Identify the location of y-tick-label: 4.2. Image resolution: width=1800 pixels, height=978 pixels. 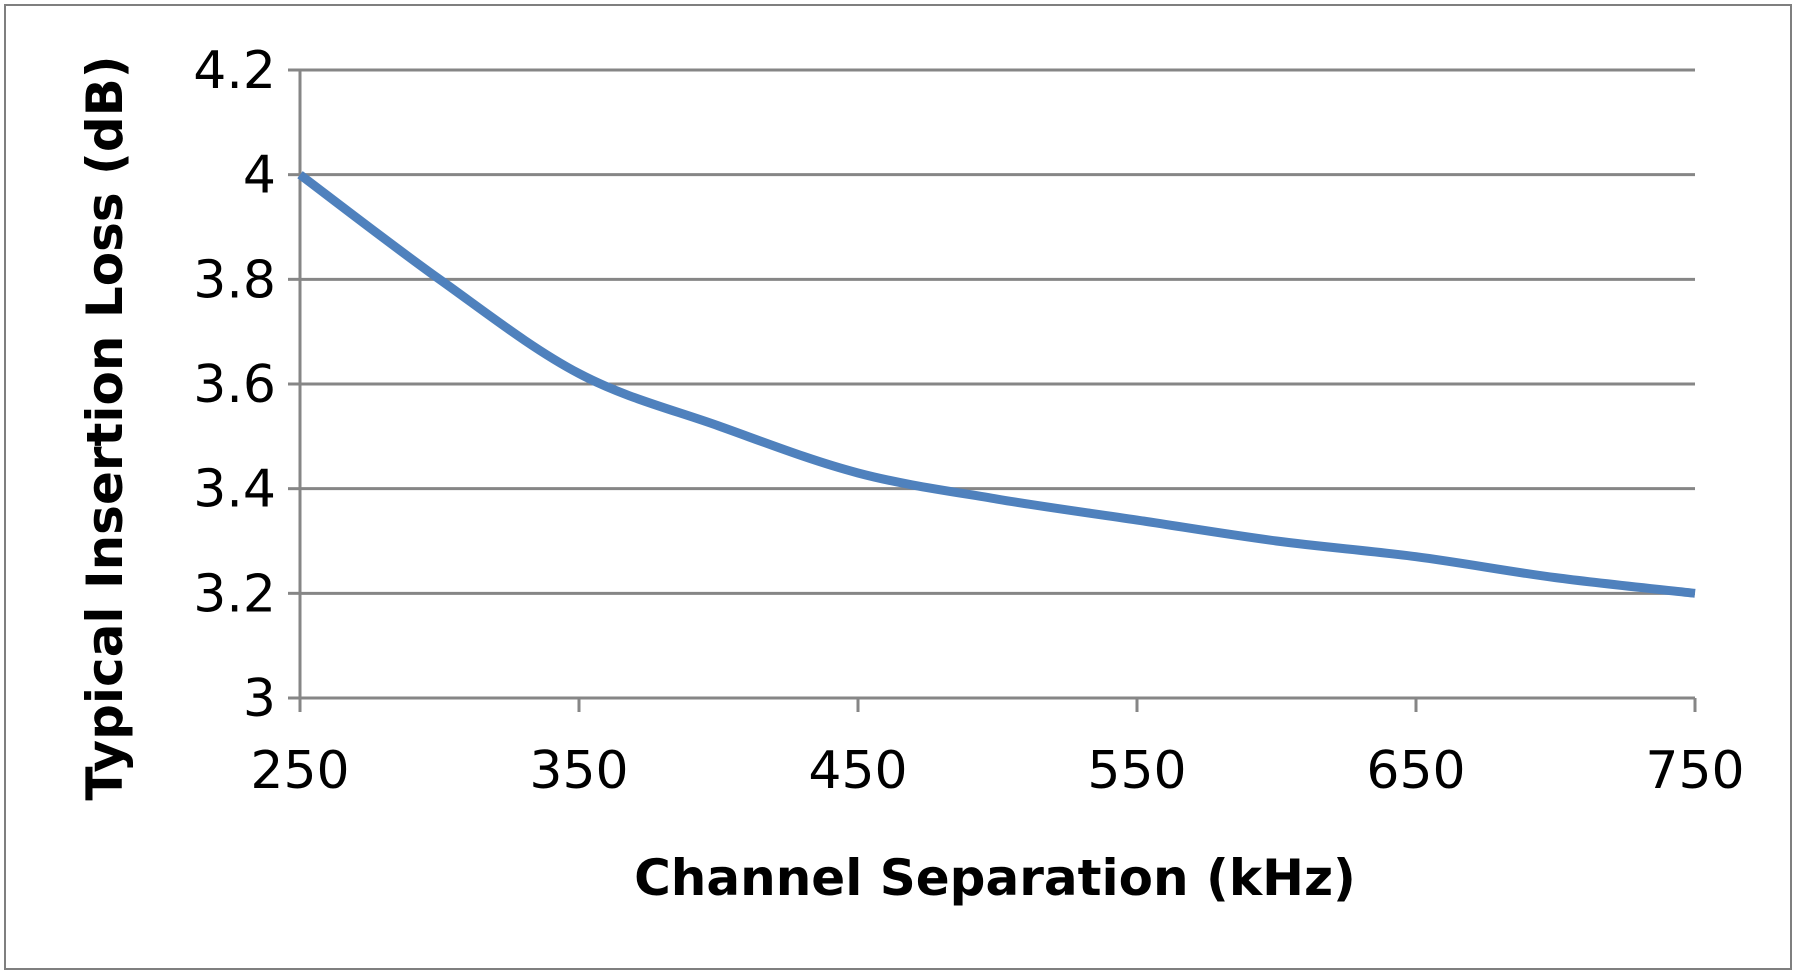
(234, 71).